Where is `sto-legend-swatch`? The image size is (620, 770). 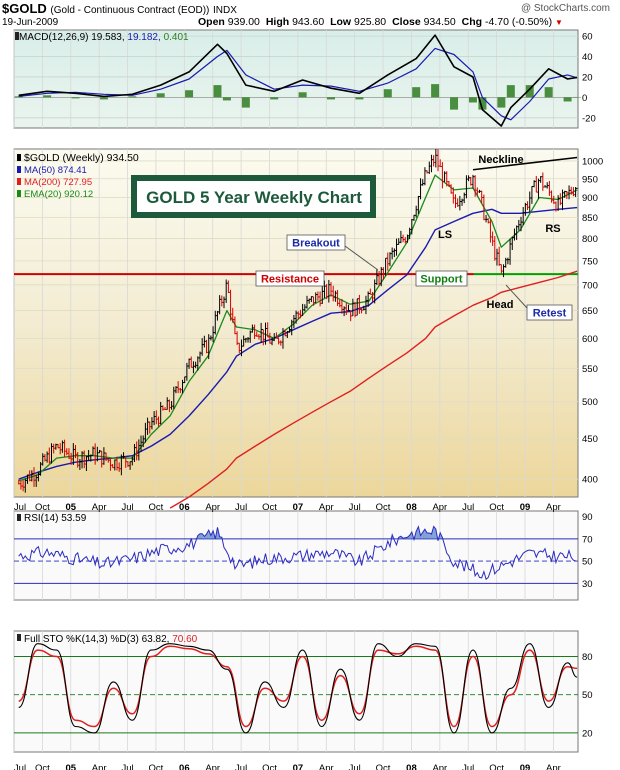
sto-legend-swatch is located at coordinates (19, 637).